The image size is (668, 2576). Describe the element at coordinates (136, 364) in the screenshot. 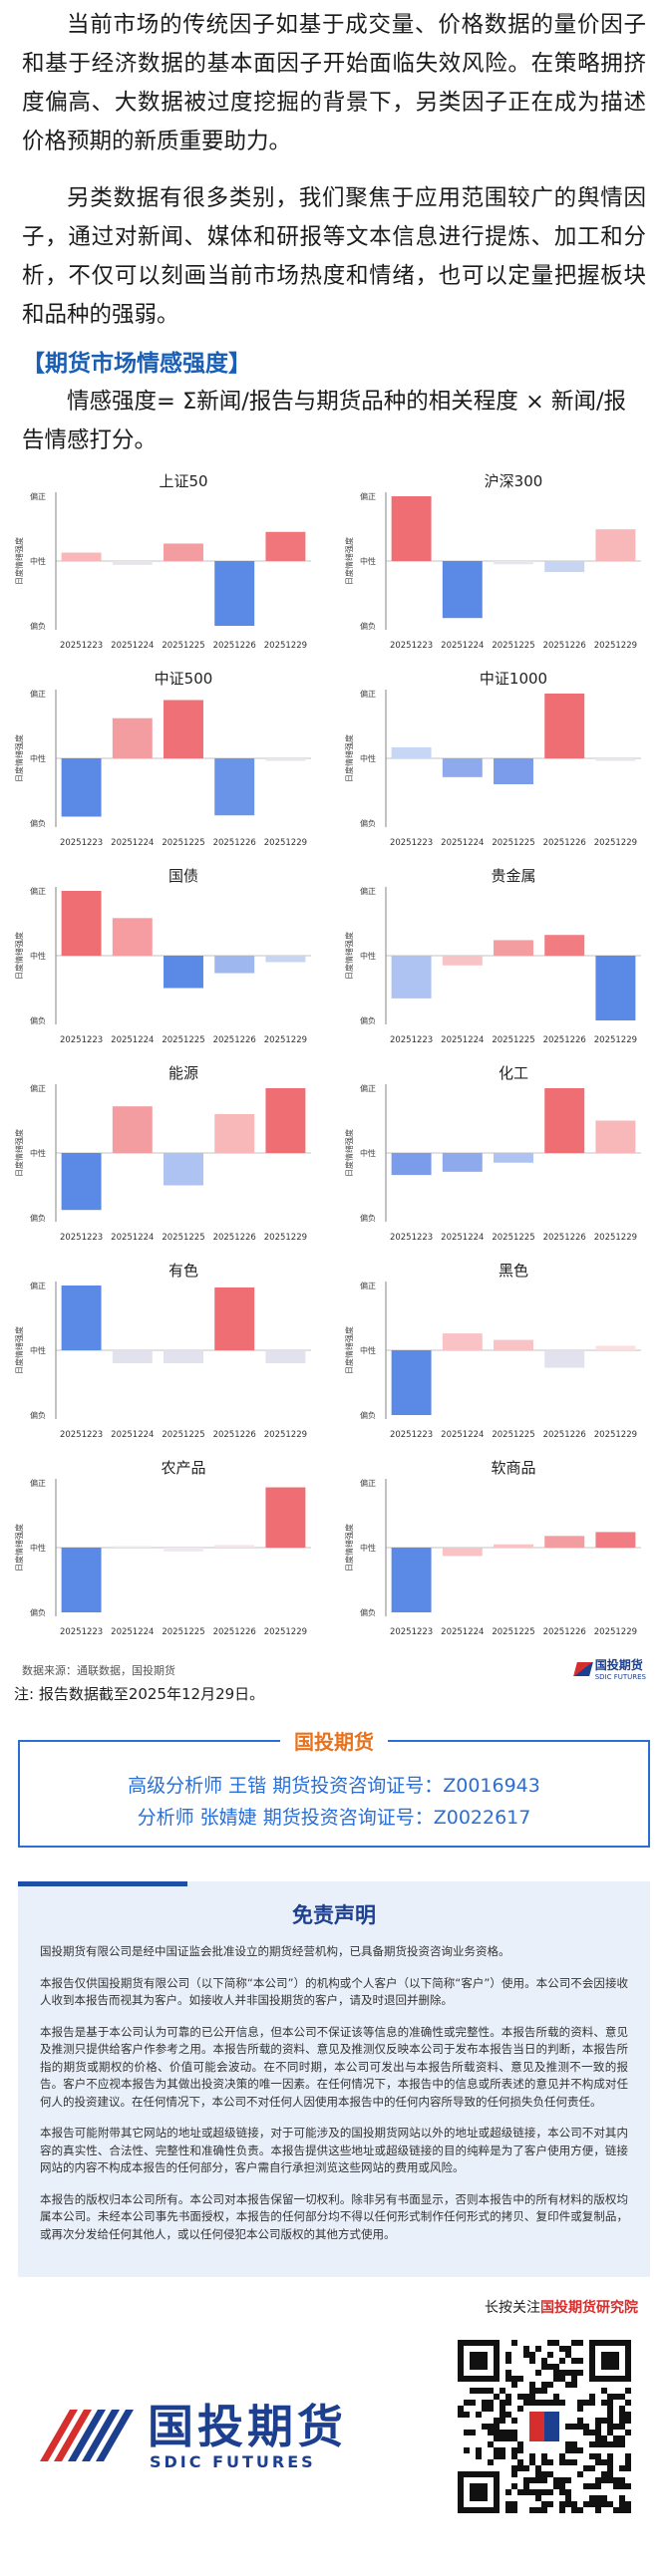

I see `section-title: 【期货市场情感强度】` at that location.